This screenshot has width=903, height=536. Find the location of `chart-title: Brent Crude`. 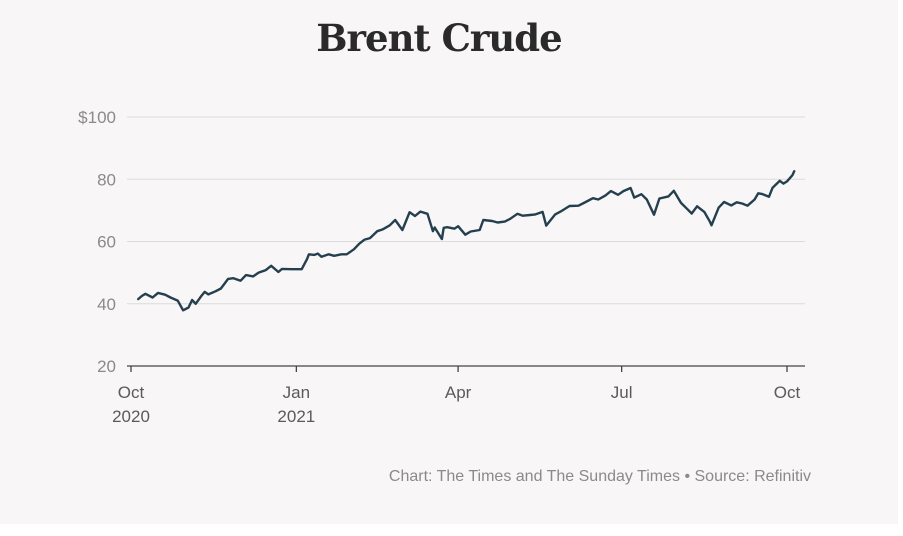

chart-title: Brent Crude is located at coordinates (439, 38).